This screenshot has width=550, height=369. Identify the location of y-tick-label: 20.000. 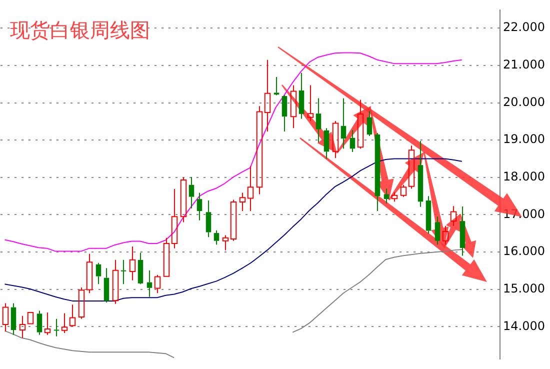
(524, 101).